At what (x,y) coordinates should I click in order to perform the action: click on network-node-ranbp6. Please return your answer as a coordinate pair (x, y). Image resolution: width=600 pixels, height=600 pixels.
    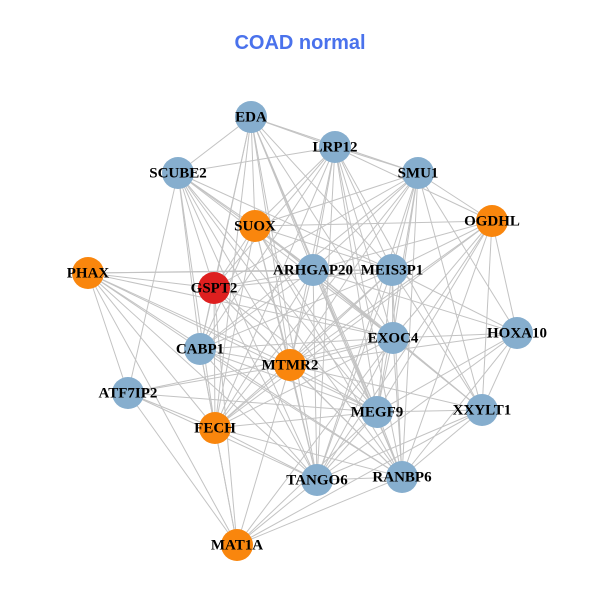
    Looking at the image, I should click on (402, 477).